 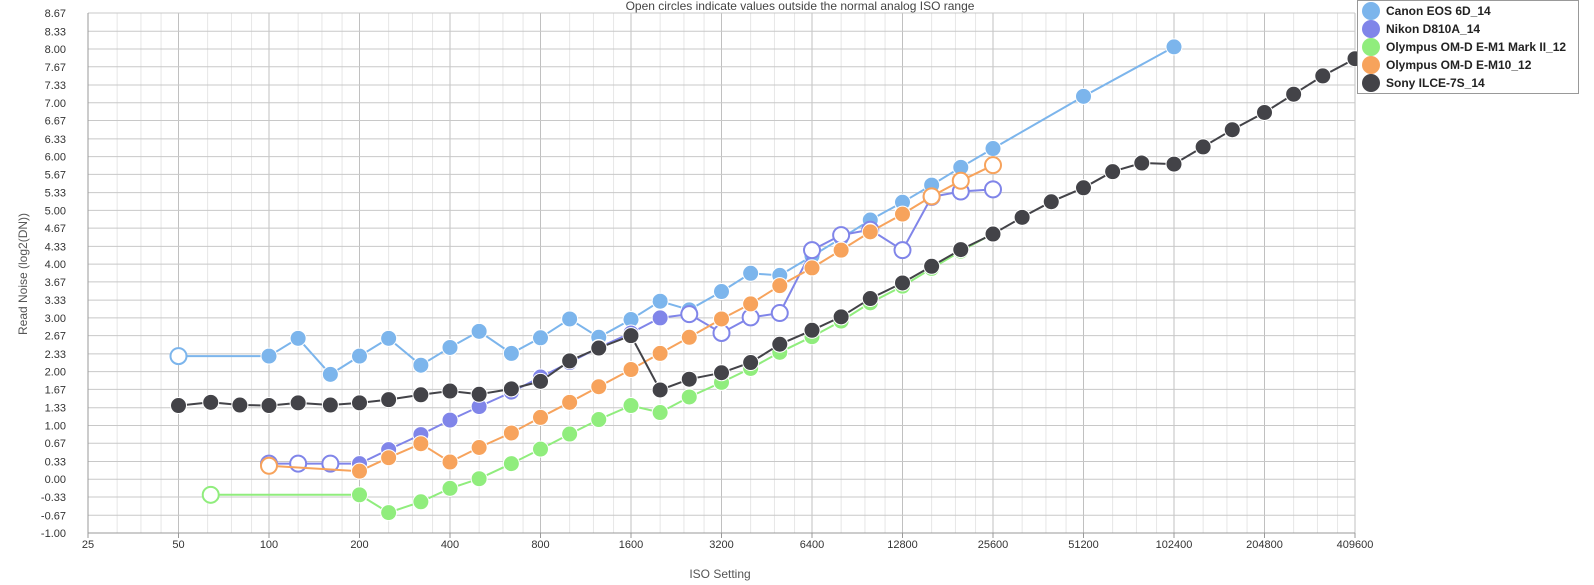 What do you see at coordinates (1468, 83) in the screenshot?
I see `legend-item: Sony ILCE-7S_14` at bounding box center [1468, 83].